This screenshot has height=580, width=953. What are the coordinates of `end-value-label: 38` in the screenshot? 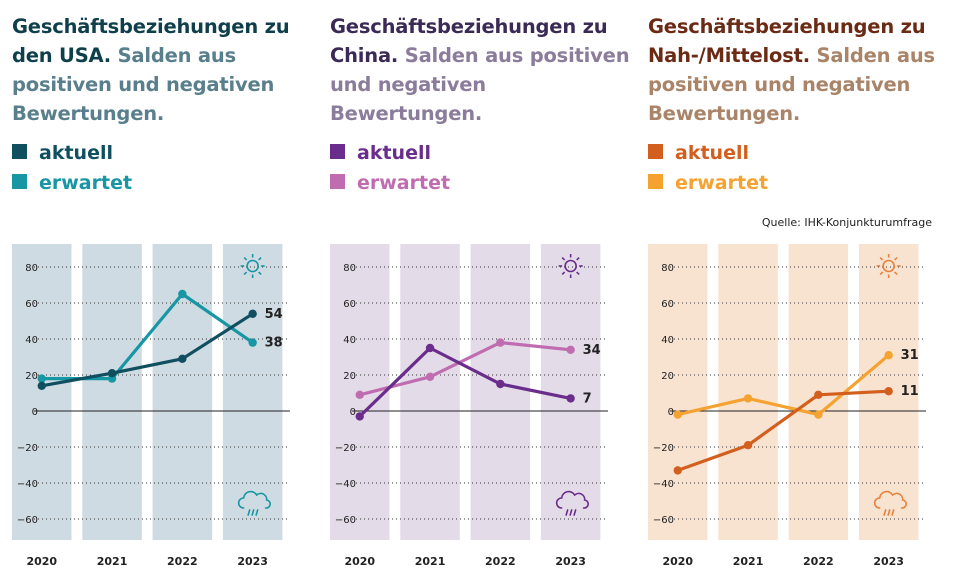 It's located at (274, 343).